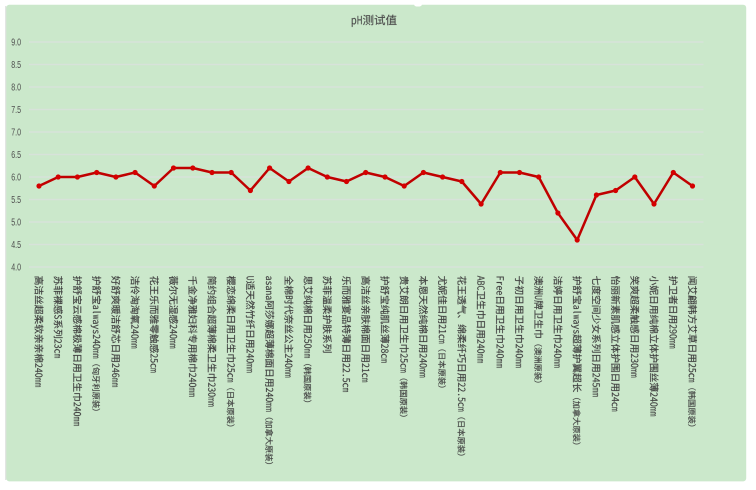  What do you see at coordinates (16, 245) in the screenshot?
I see `svg-text: 4.5` at bounding box center [16, 245].